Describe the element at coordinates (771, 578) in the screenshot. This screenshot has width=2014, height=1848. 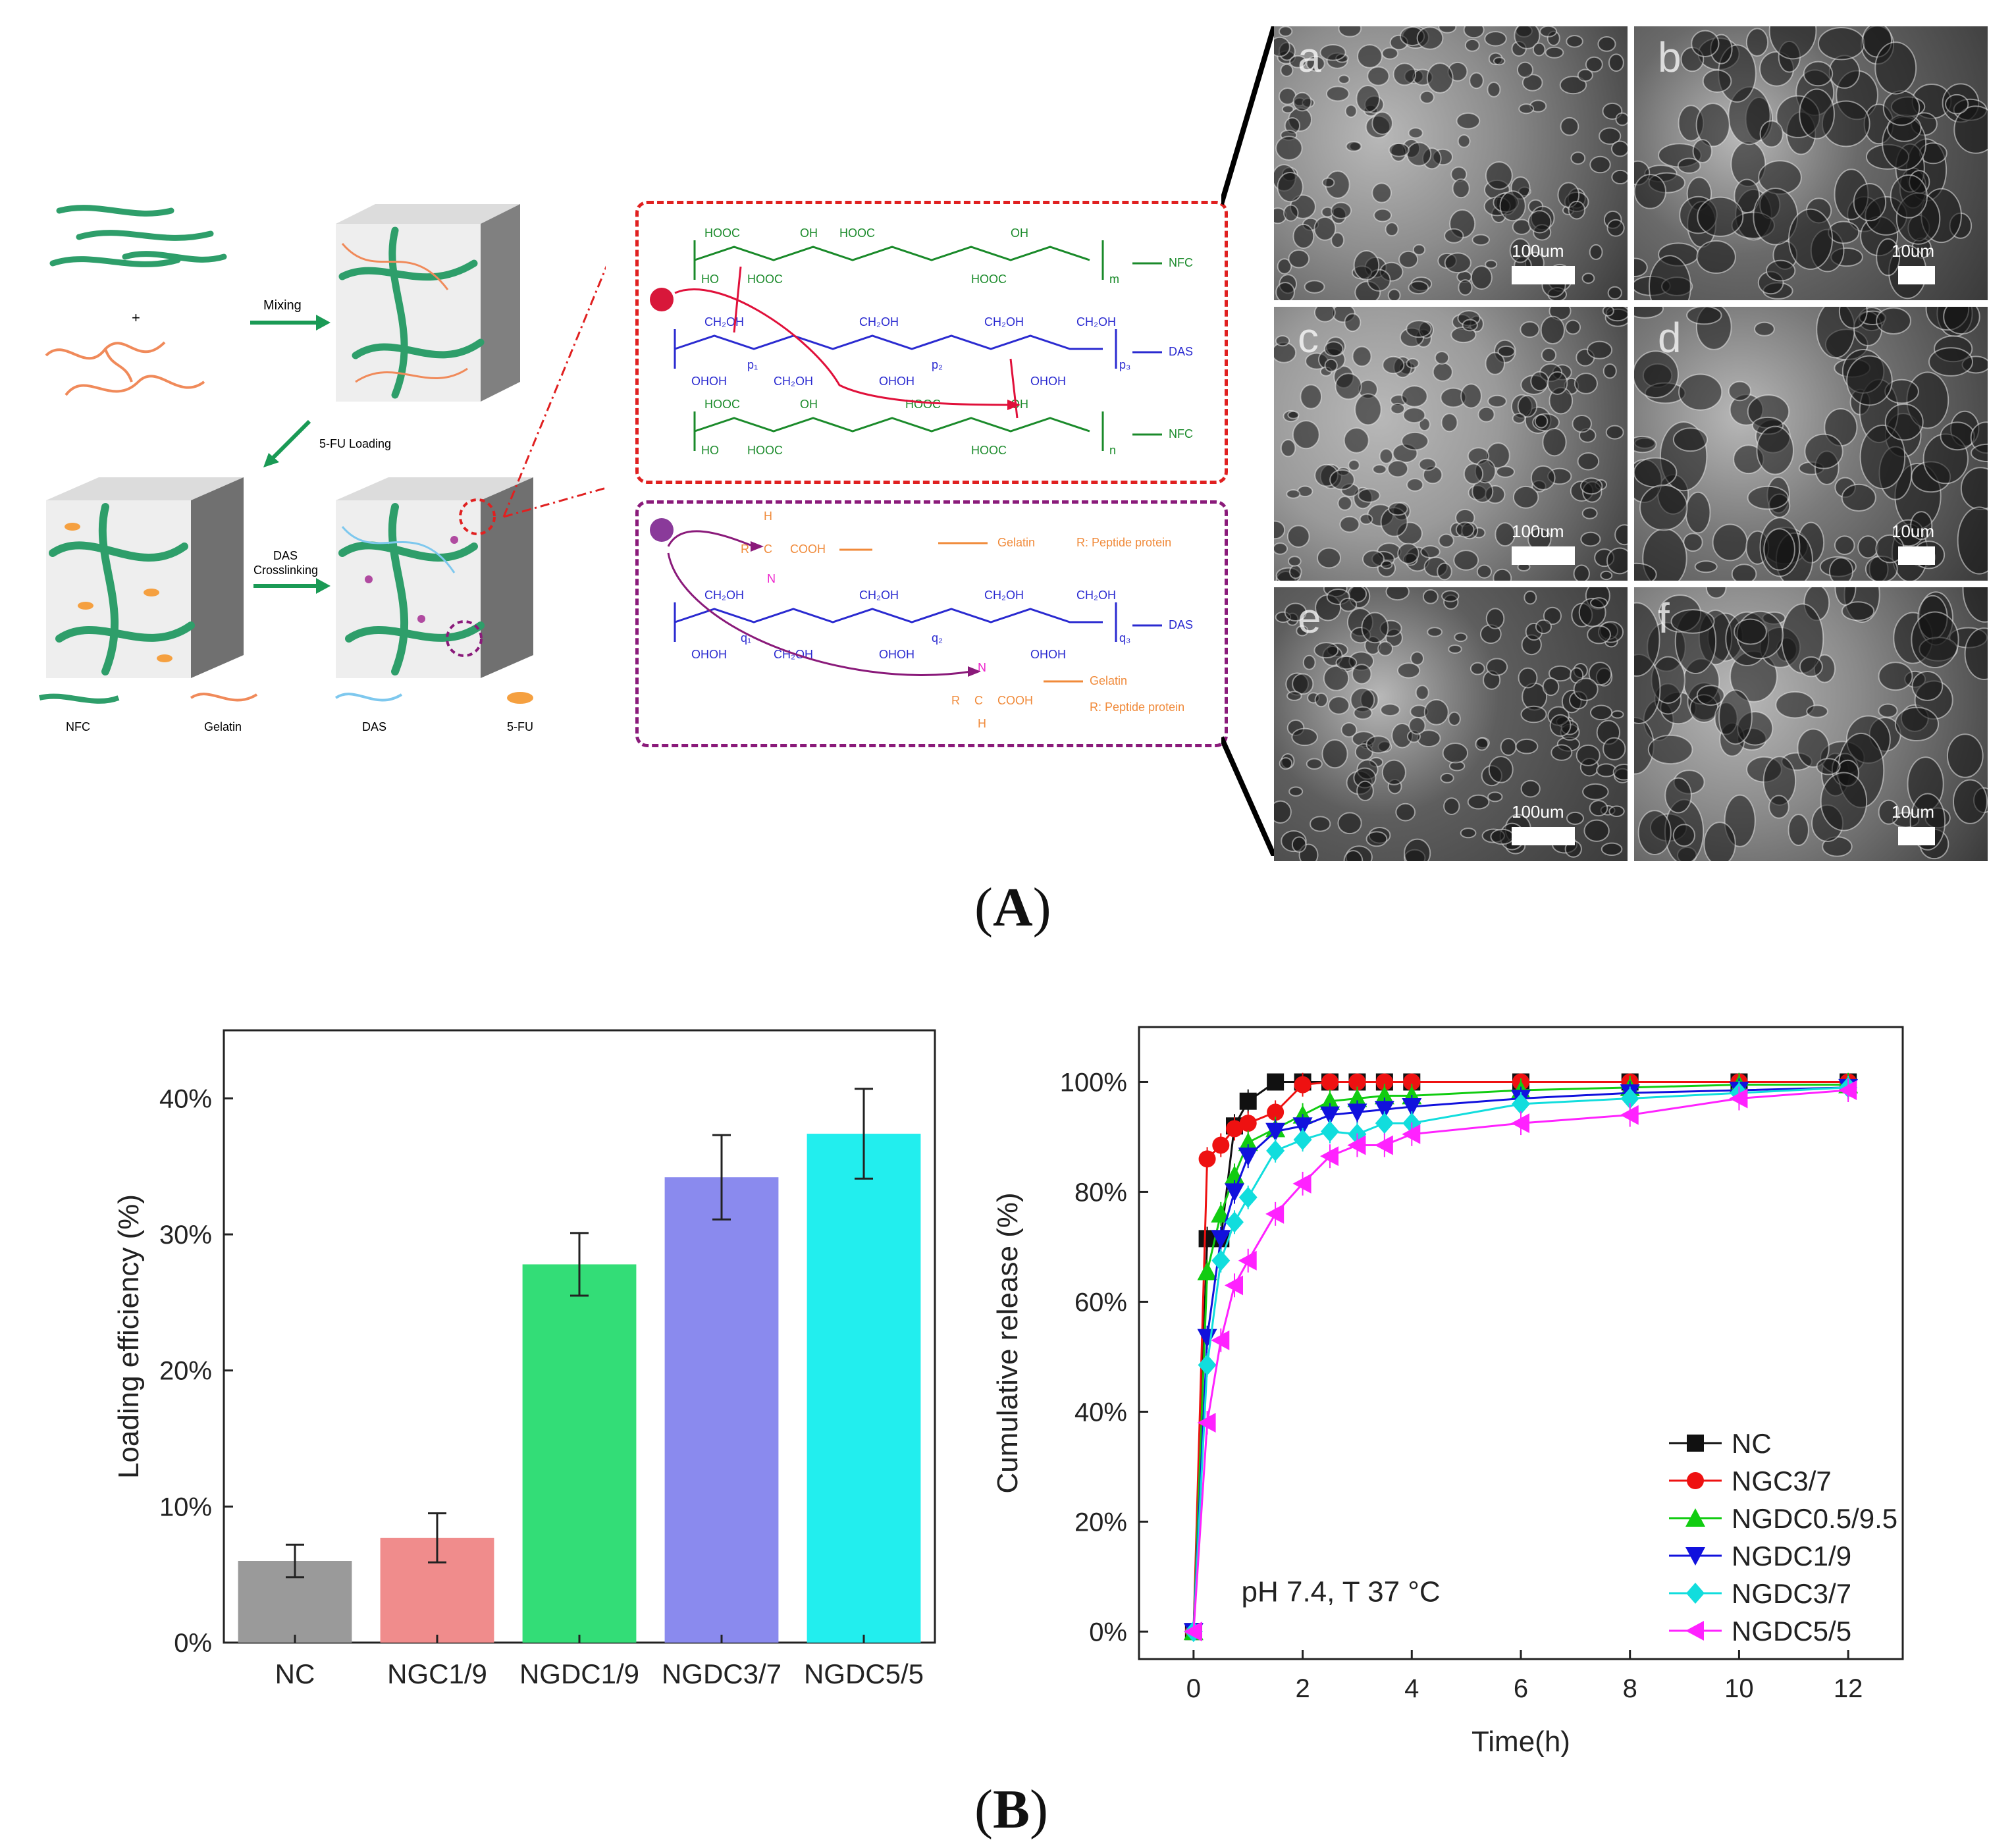
I see `svg-text: N` at that location.